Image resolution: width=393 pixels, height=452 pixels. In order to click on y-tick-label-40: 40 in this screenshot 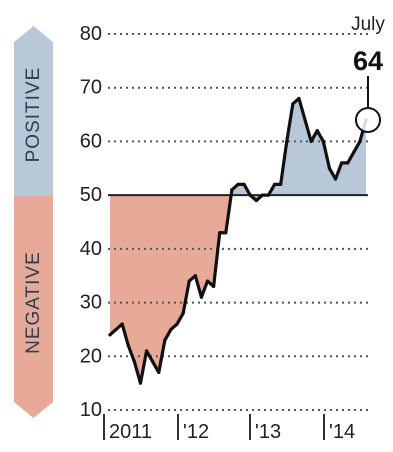, I will do `click(91, 249)`.